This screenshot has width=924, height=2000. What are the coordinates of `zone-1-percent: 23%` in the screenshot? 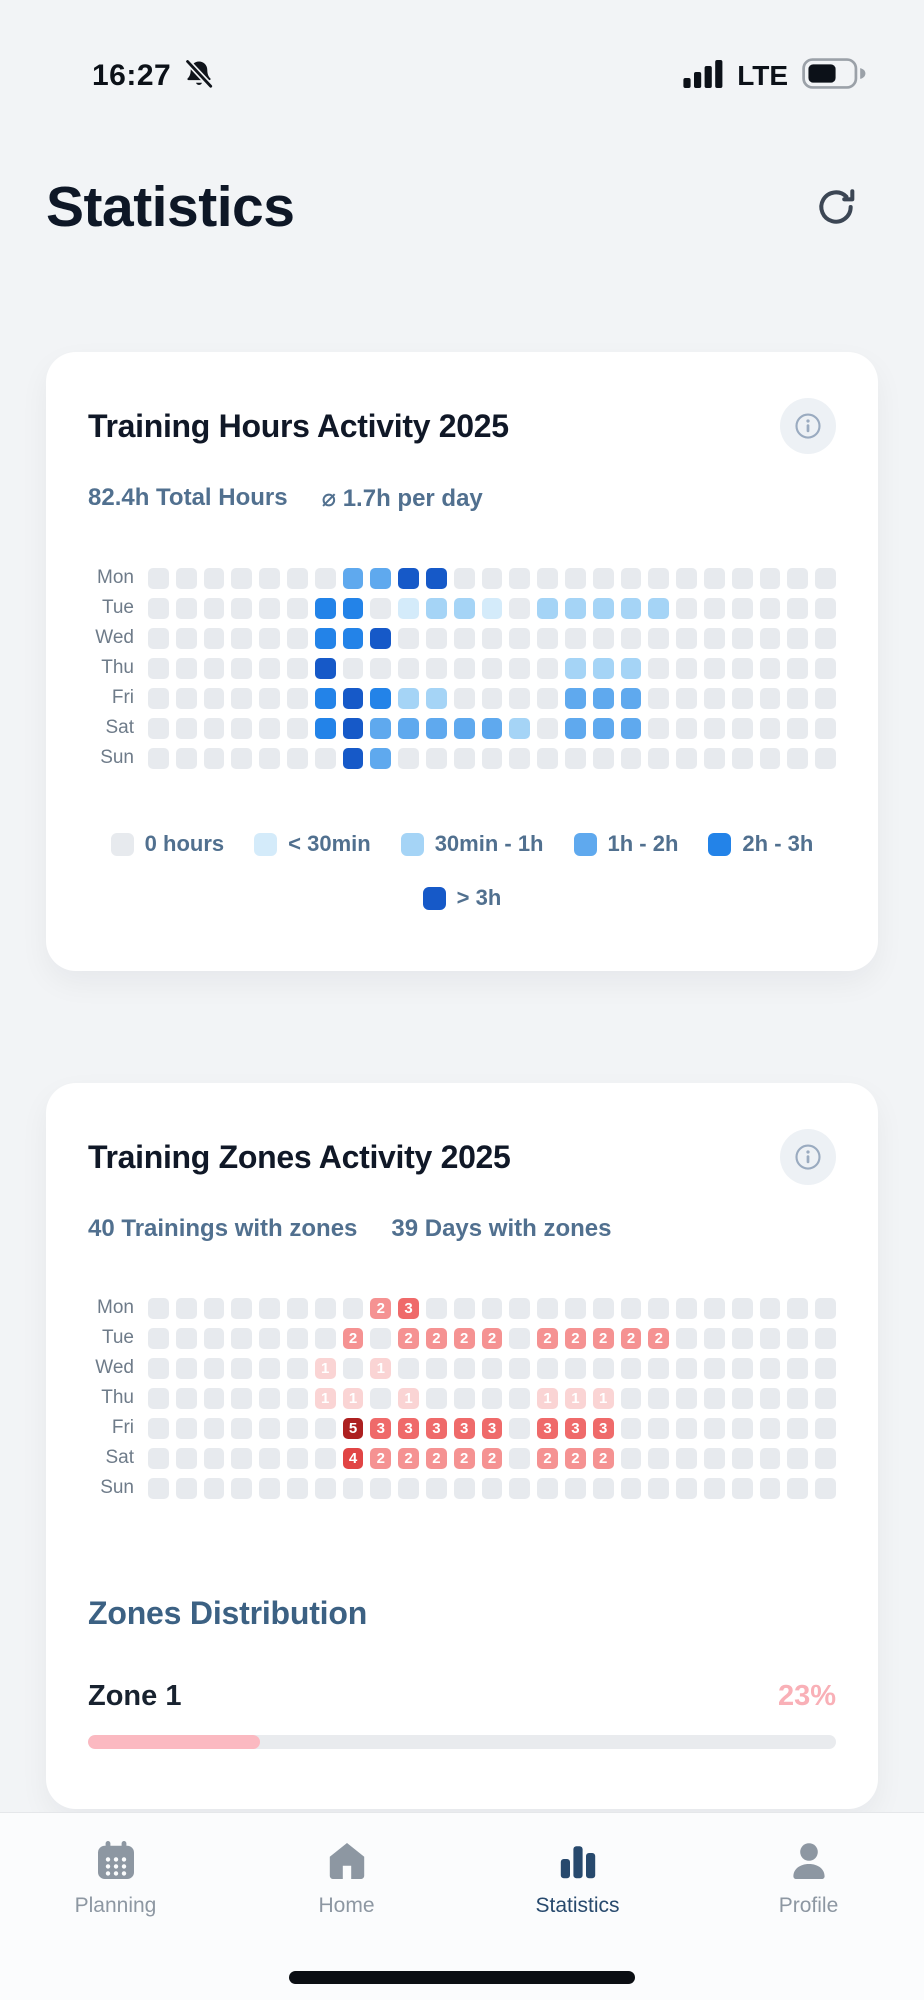 It's located at (806, 1696).